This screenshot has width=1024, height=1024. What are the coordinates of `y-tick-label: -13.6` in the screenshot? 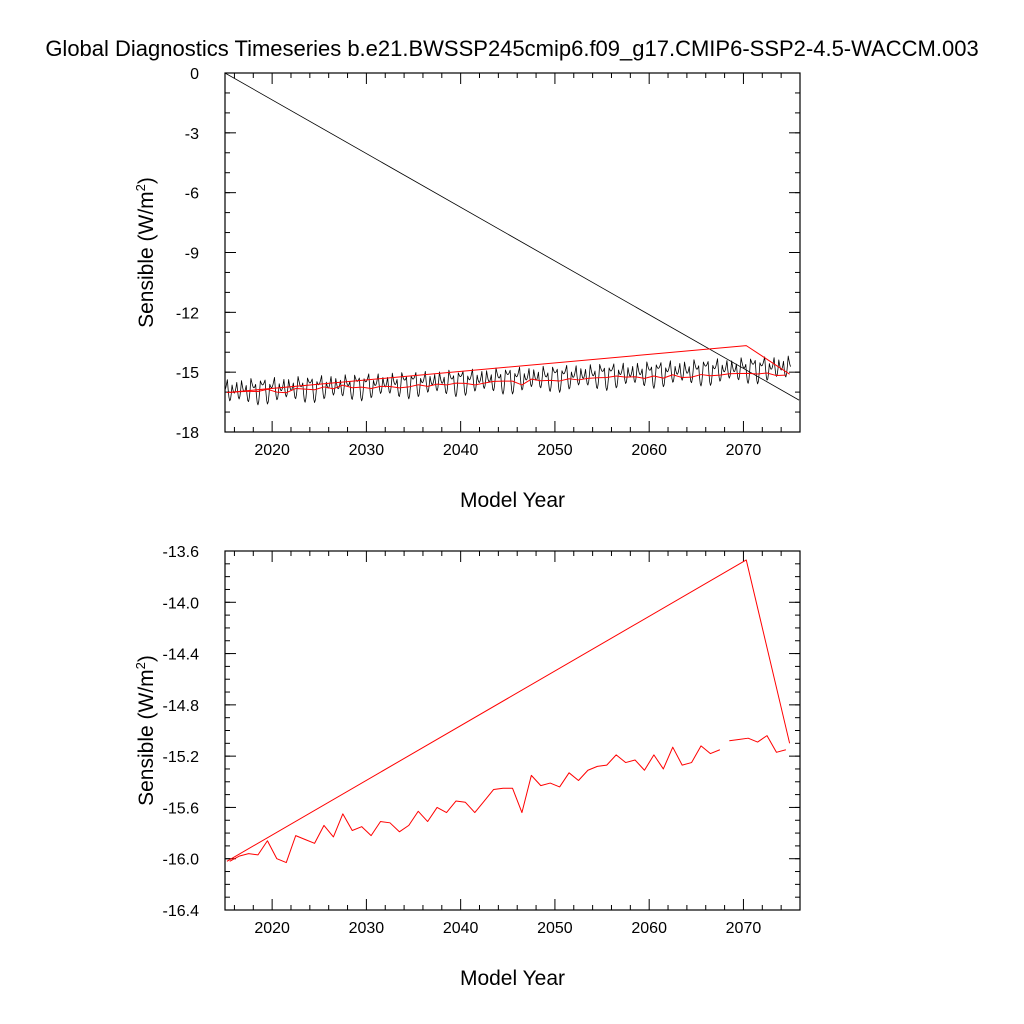 It's located at (181, 552).